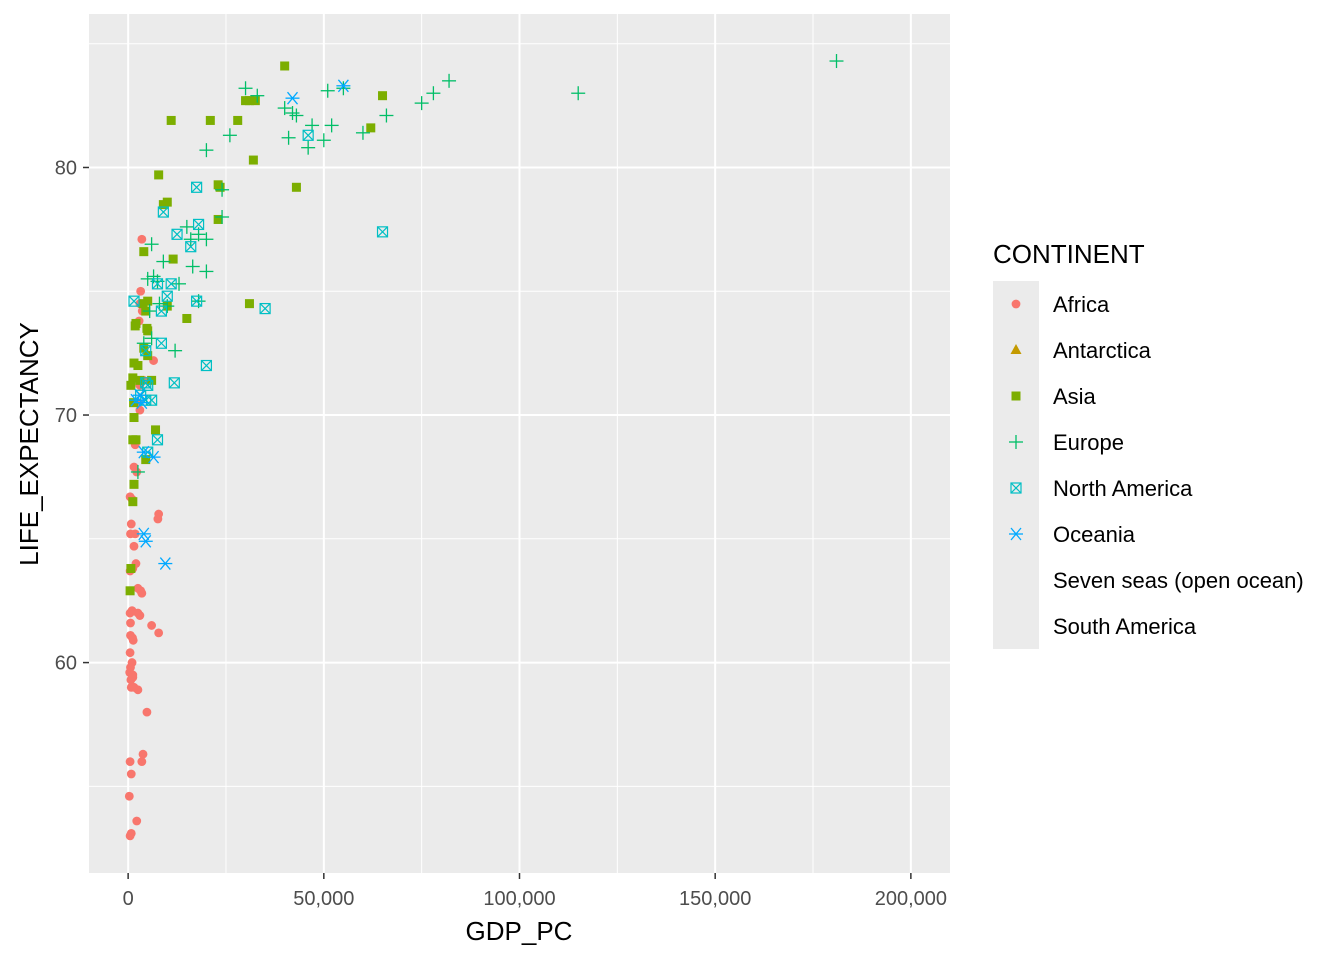 This screenshot has height=960, width=1344. Describe the element at coordinates (1178, 580) in the screenshot. I see `legend-label: Seven seas (open ocean)` at that location.